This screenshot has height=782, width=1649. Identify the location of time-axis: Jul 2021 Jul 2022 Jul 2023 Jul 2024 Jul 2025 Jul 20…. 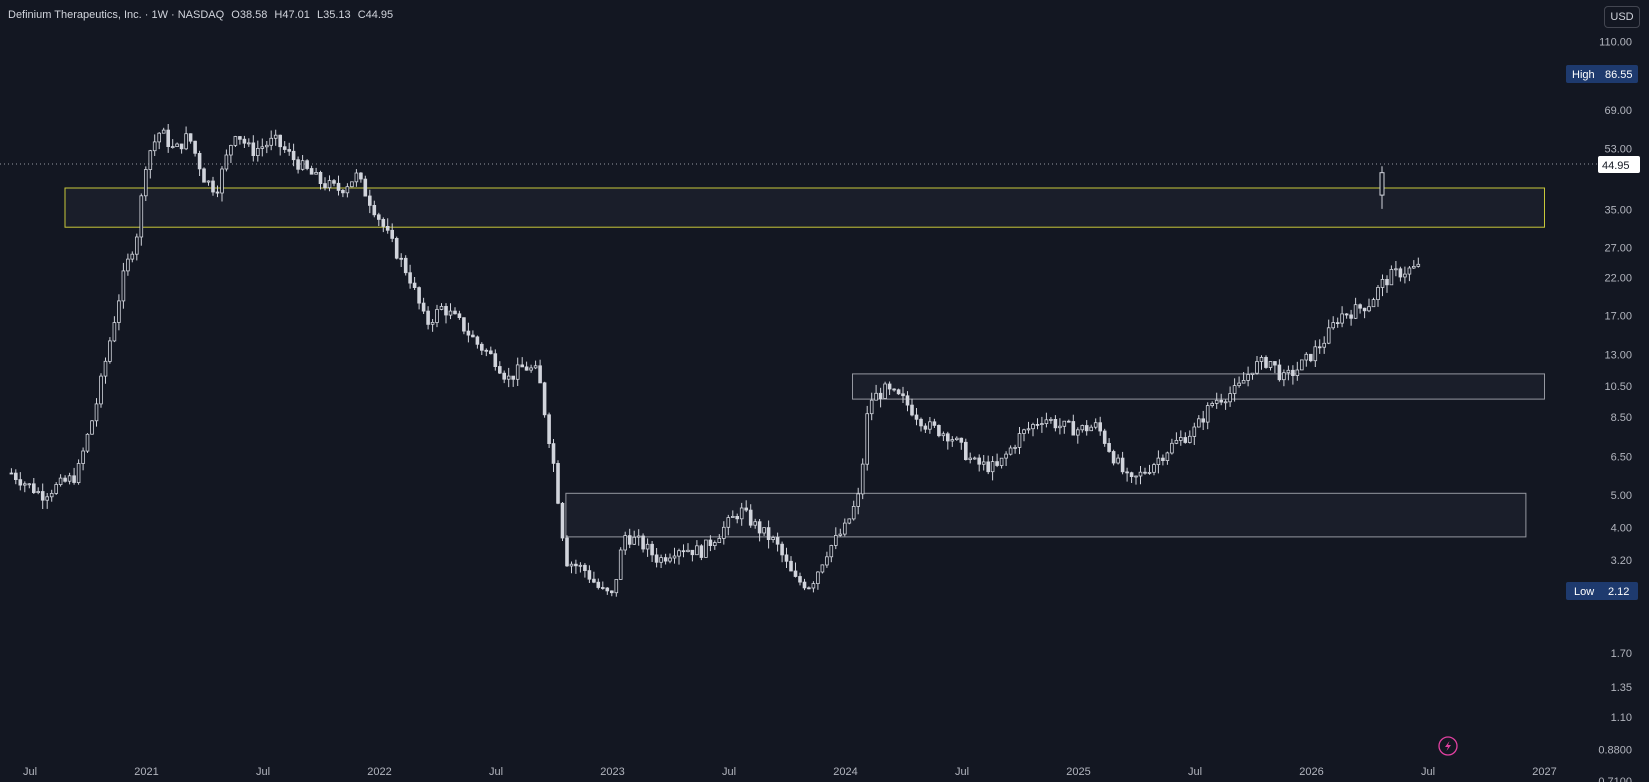
(790, 772).